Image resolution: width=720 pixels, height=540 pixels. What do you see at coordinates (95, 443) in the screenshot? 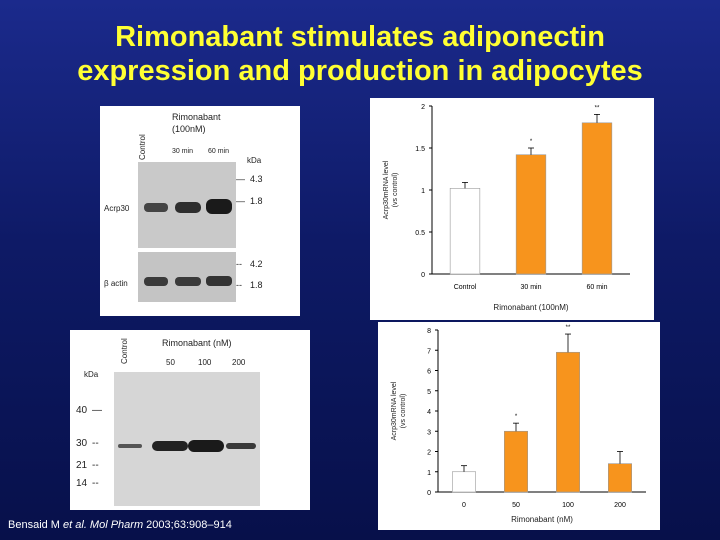
I see `blot2-marker-30-tick: --` at bounding box center [95, 443].